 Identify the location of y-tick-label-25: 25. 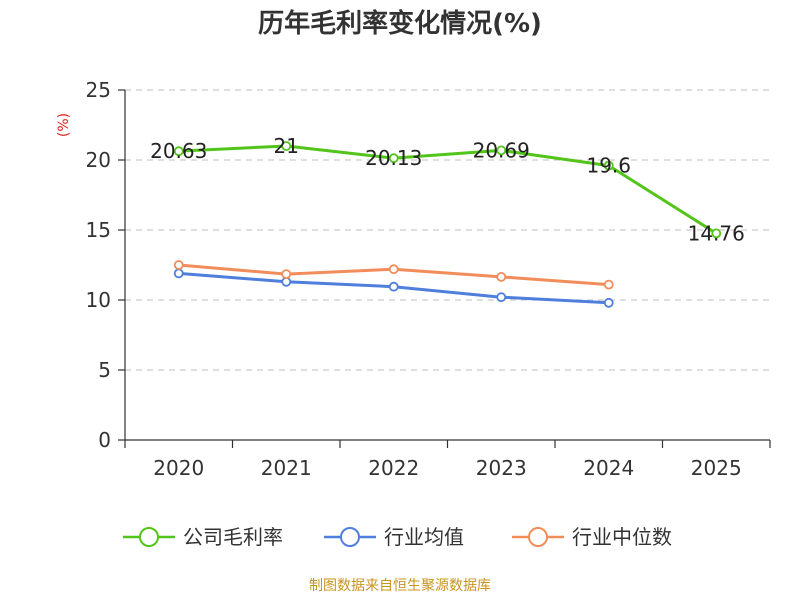
(98, 90).